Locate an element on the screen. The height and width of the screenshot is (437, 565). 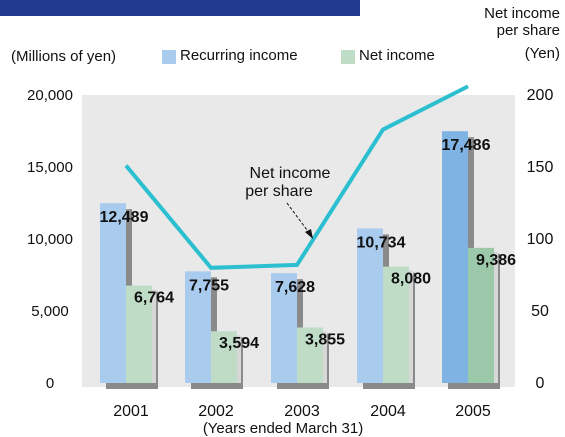
data-label-net: 8,080 is located at coordinates (411, 279).